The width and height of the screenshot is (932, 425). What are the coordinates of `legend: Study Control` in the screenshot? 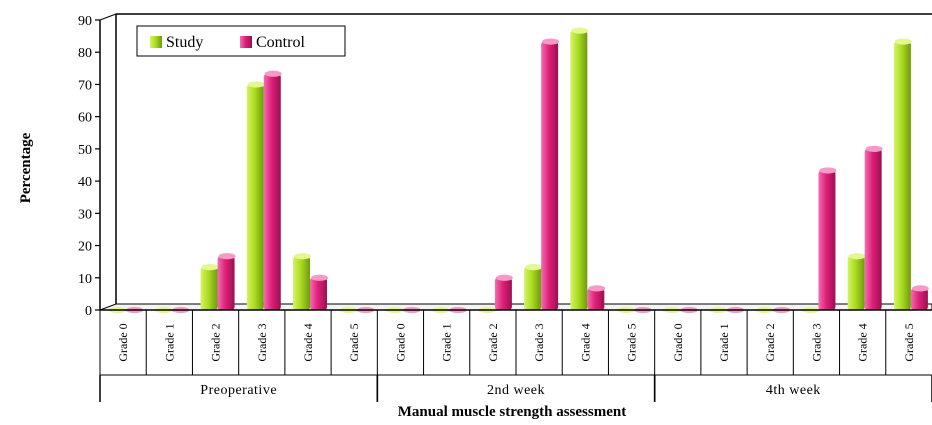 It's located at (241, 41).